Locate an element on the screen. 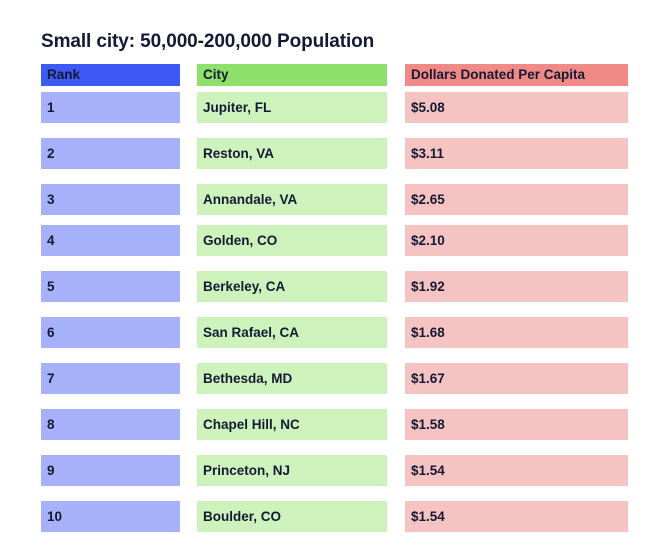 This screenshot has height=553, width=650. rank-cell: 3 is located at coordinates (110, 199).